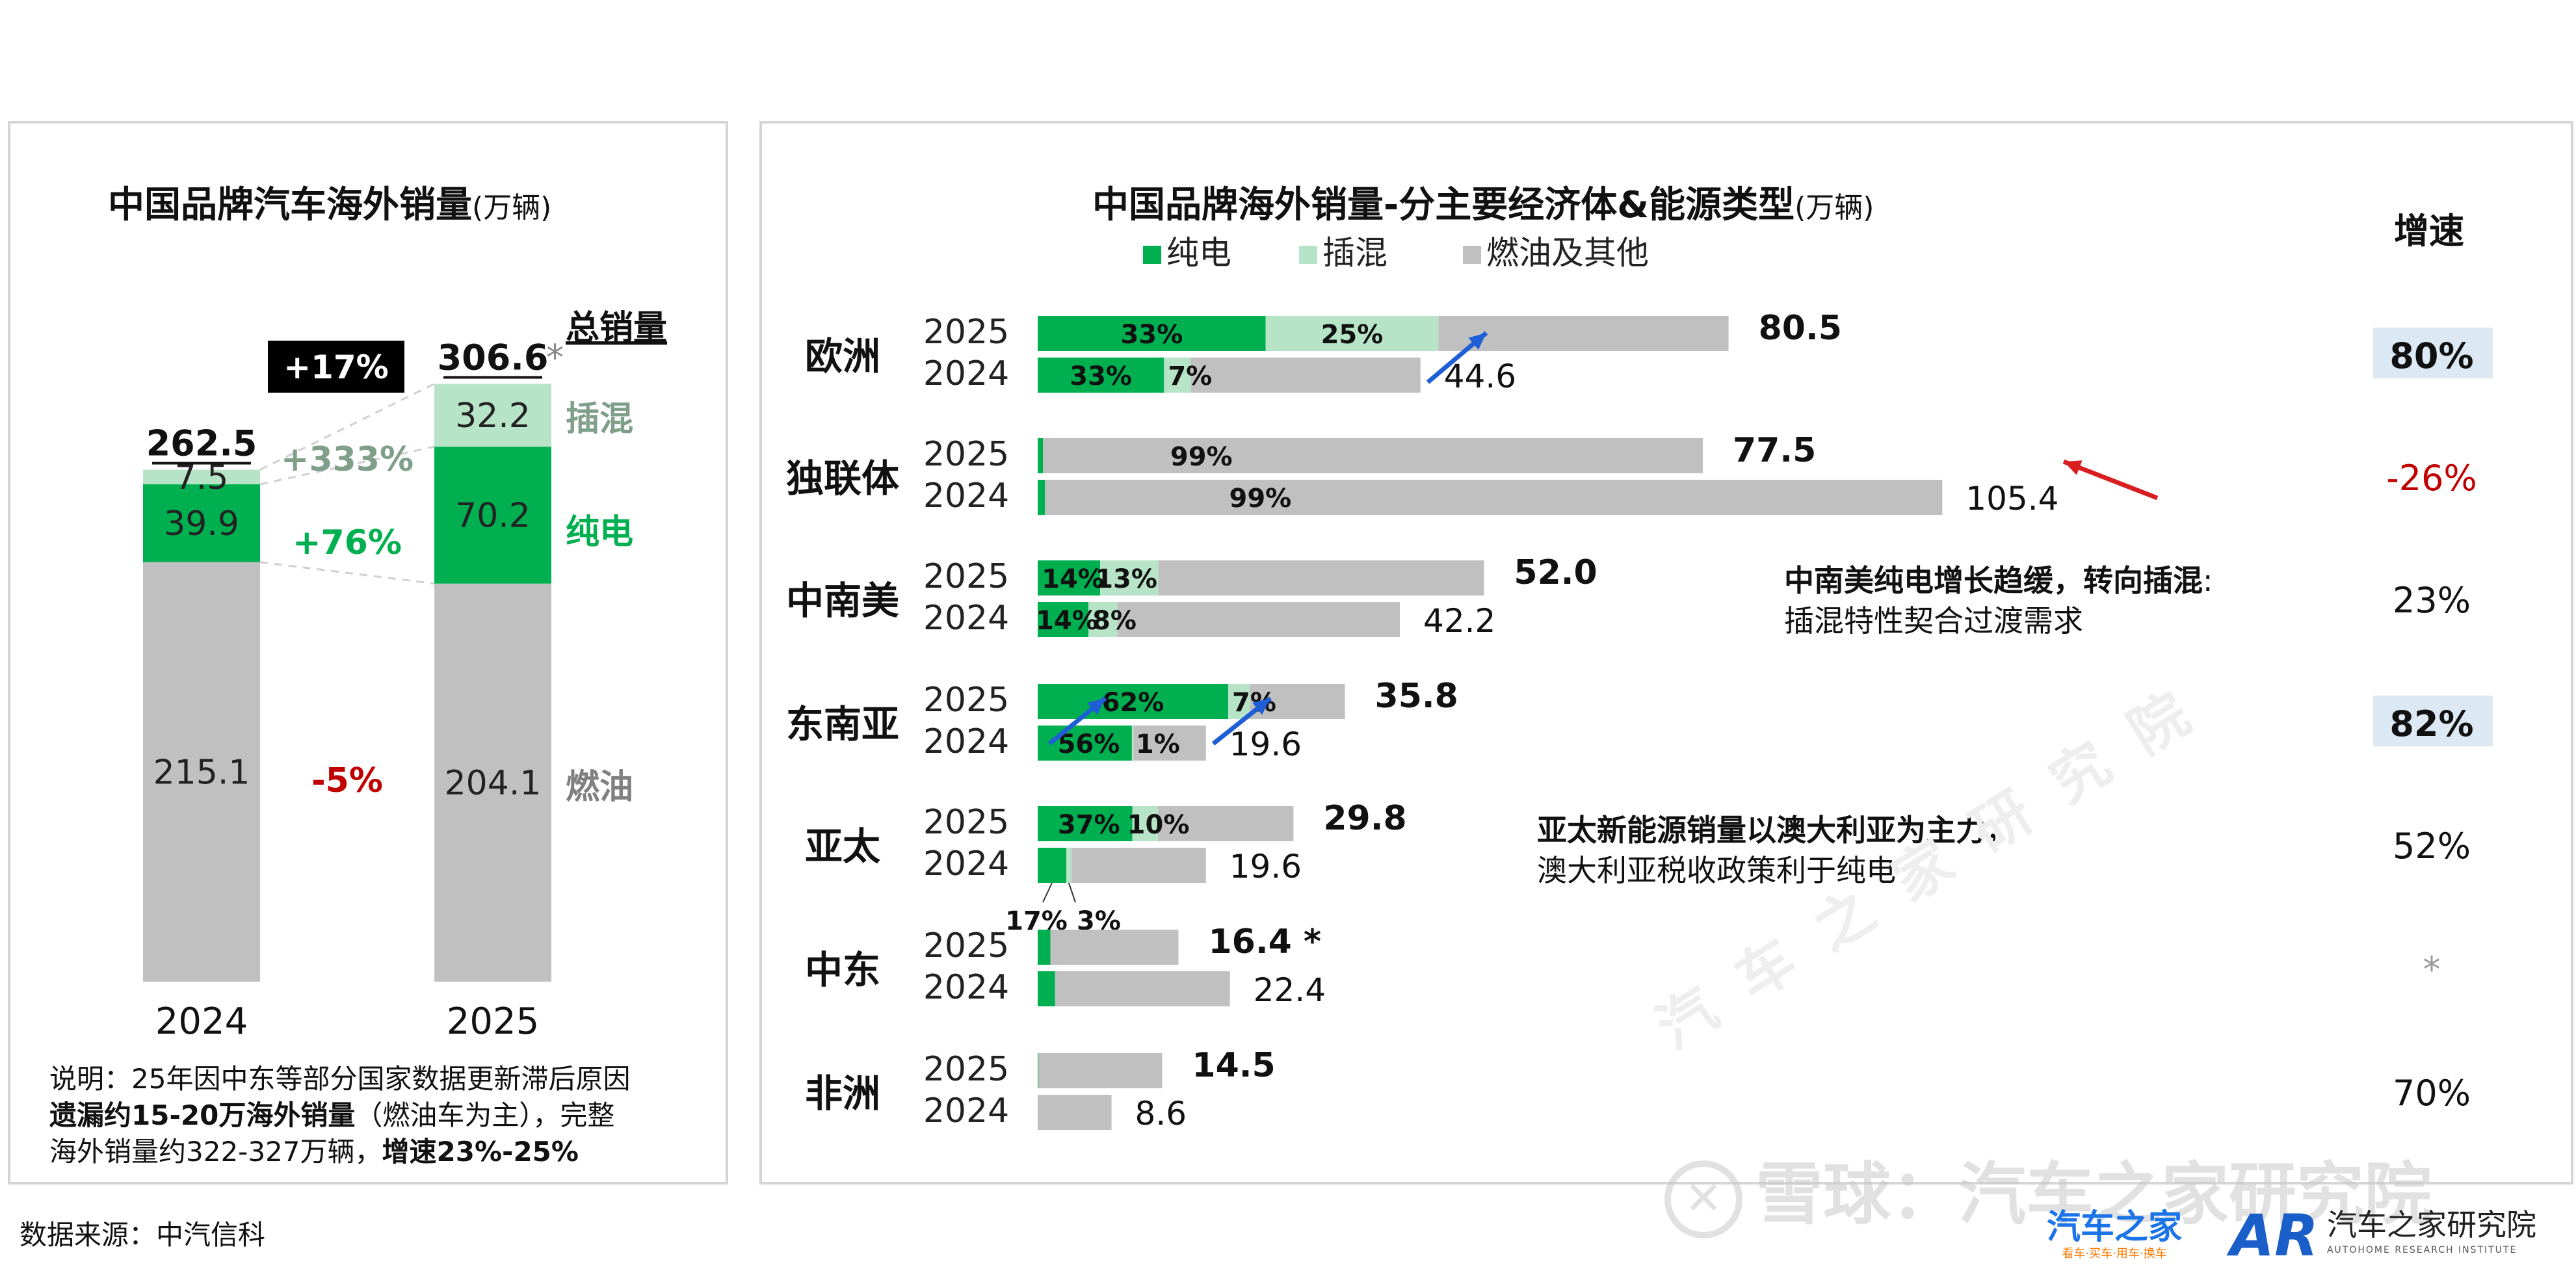 The width and height of the screenshot is (2576, 1269). I want to click on value-独联体-2025: 77.5, so click(1774, 450).